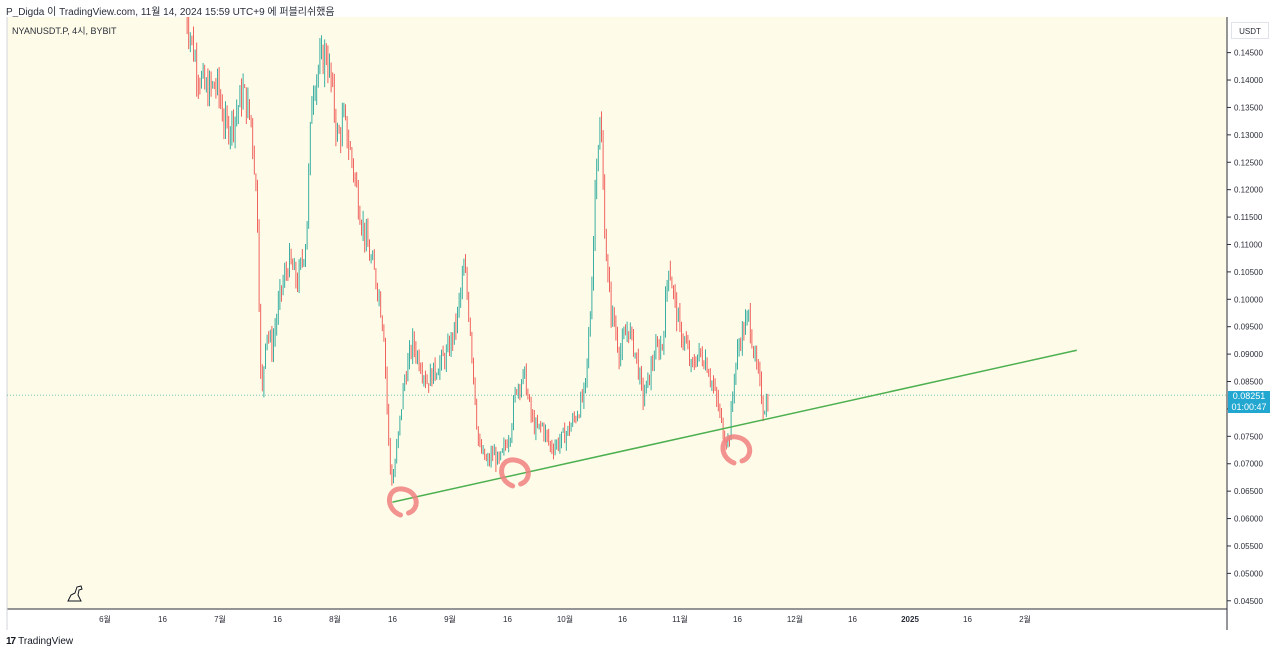 Image resolution: width=1280 pixels, height=654 pixels. What do you see at coordinates (1248, 162) in the screenshot?
I see `y-tick-label: 0.12500` at bounding box center [1248, 162].